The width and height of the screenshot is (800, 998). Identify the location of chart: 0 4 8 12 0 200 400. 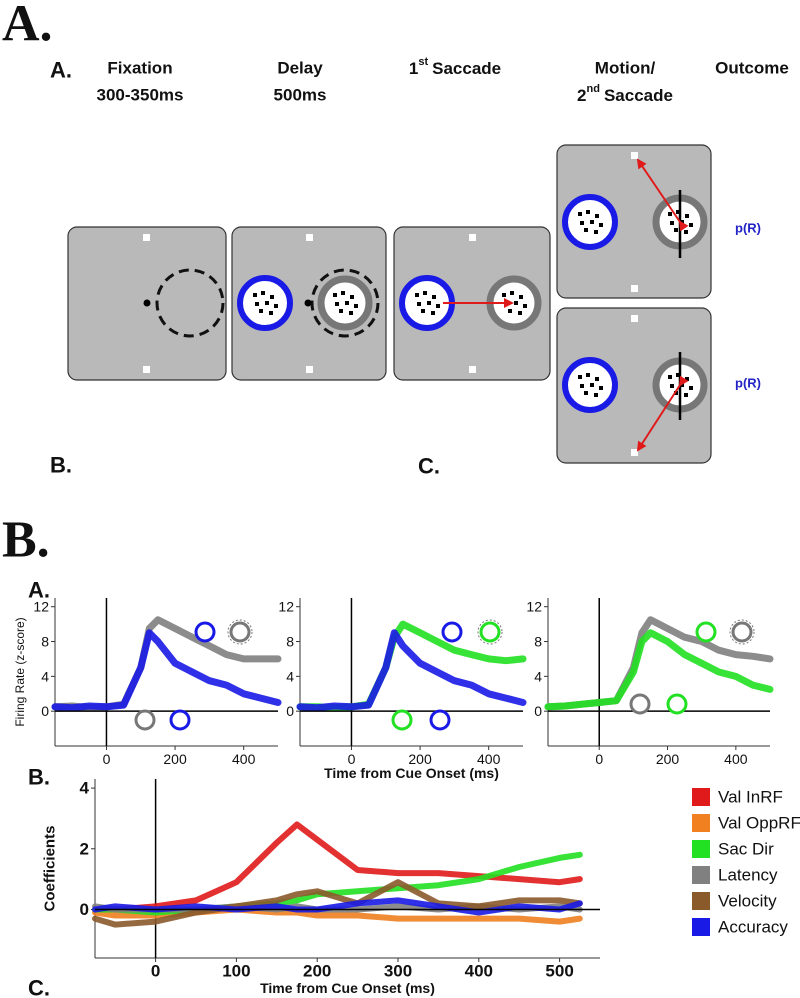
(650, 682).